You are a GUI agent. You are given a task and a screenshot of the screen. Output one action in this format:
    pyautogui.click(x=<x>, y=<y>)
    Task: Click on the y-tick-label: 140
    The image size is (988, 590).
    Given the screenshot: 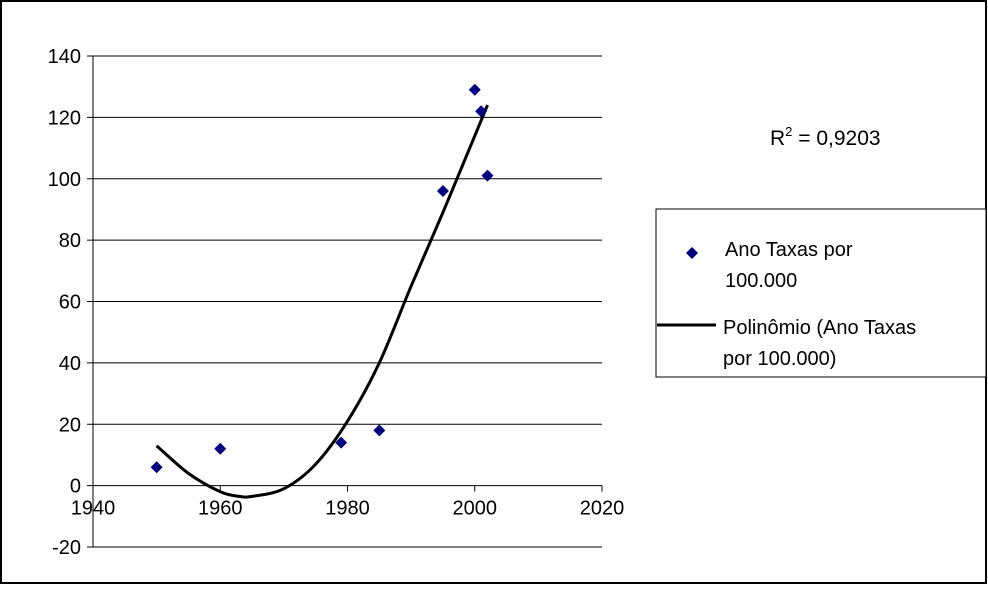 What is the action you would take?
    pyautogui.click(x=64, y=57)
    